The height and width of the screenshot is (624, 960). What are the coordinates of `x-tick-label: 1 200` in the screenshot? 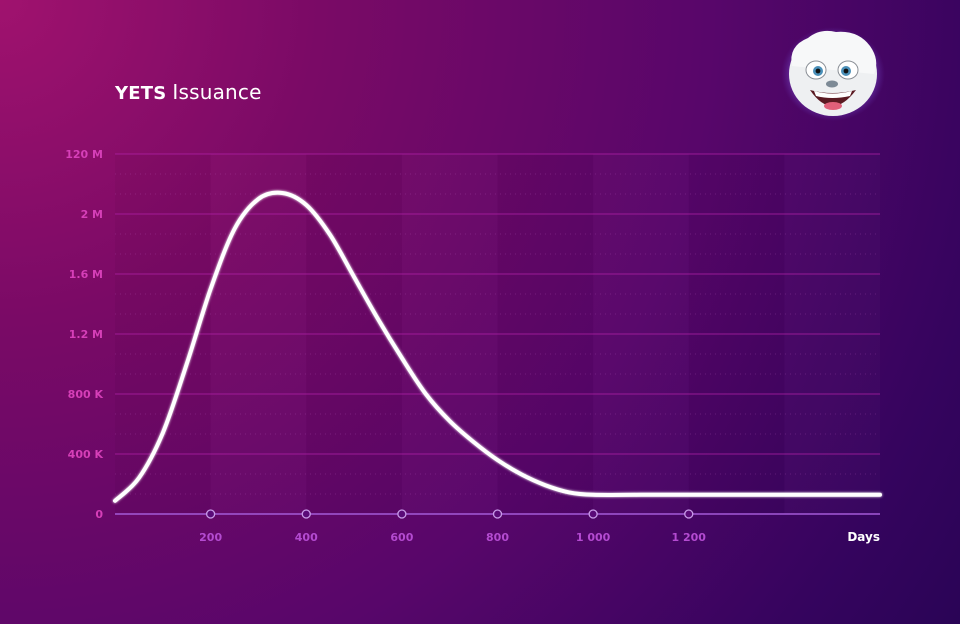 It's located at (689, 537).